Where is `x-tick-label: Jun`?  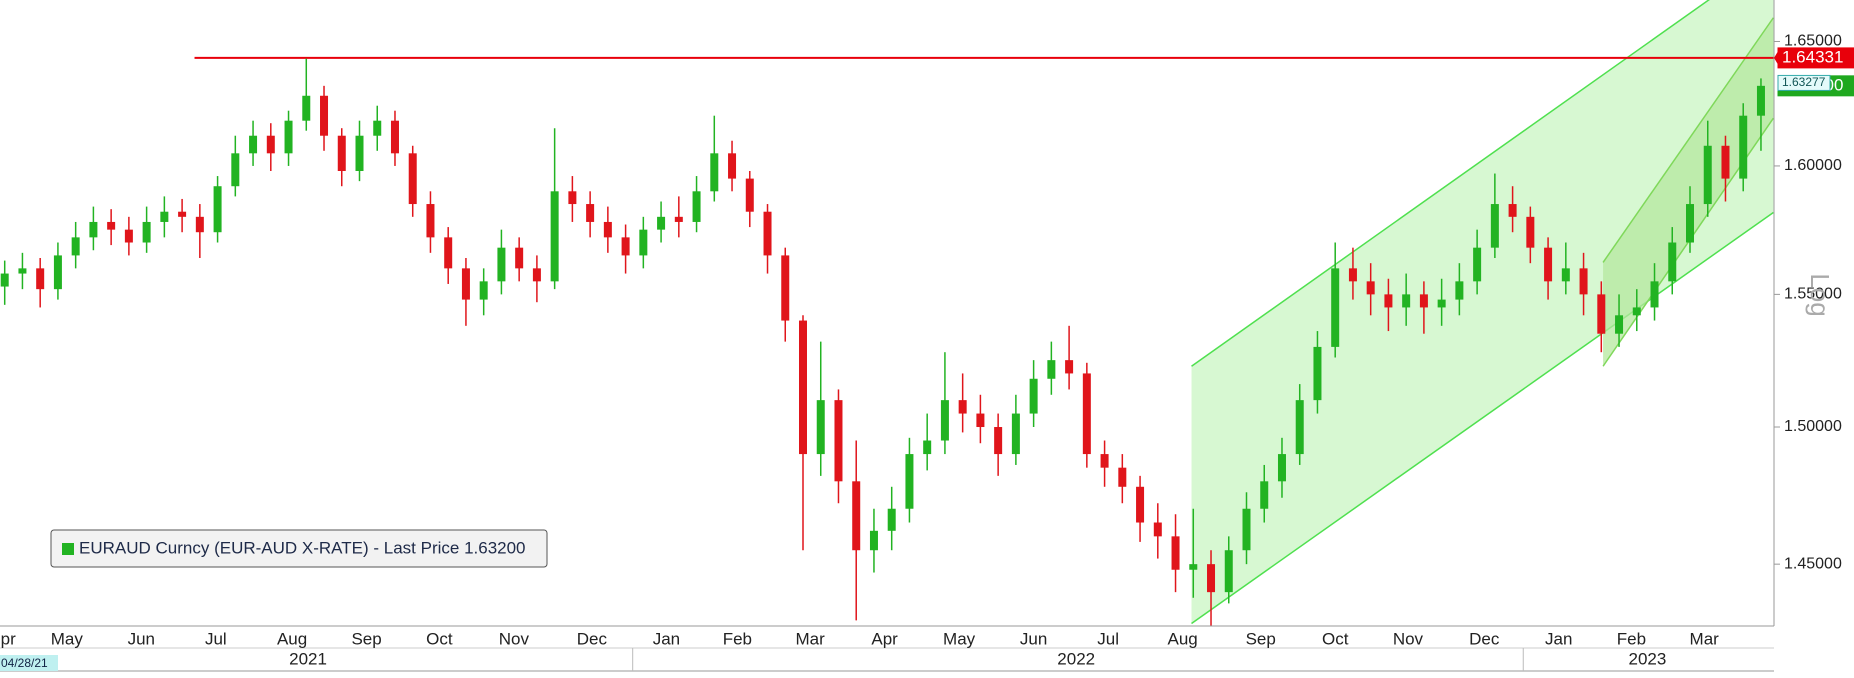 x-tick-label: Jun is located at coordinates (1033, 638).